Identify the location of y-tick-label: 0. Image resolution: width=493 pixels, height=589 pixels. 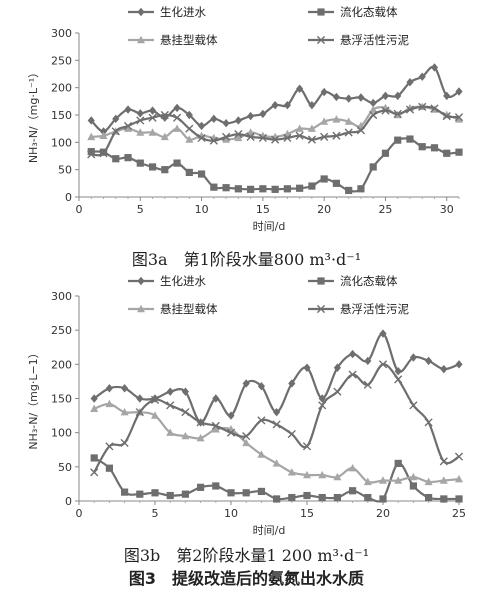
(68, 501).